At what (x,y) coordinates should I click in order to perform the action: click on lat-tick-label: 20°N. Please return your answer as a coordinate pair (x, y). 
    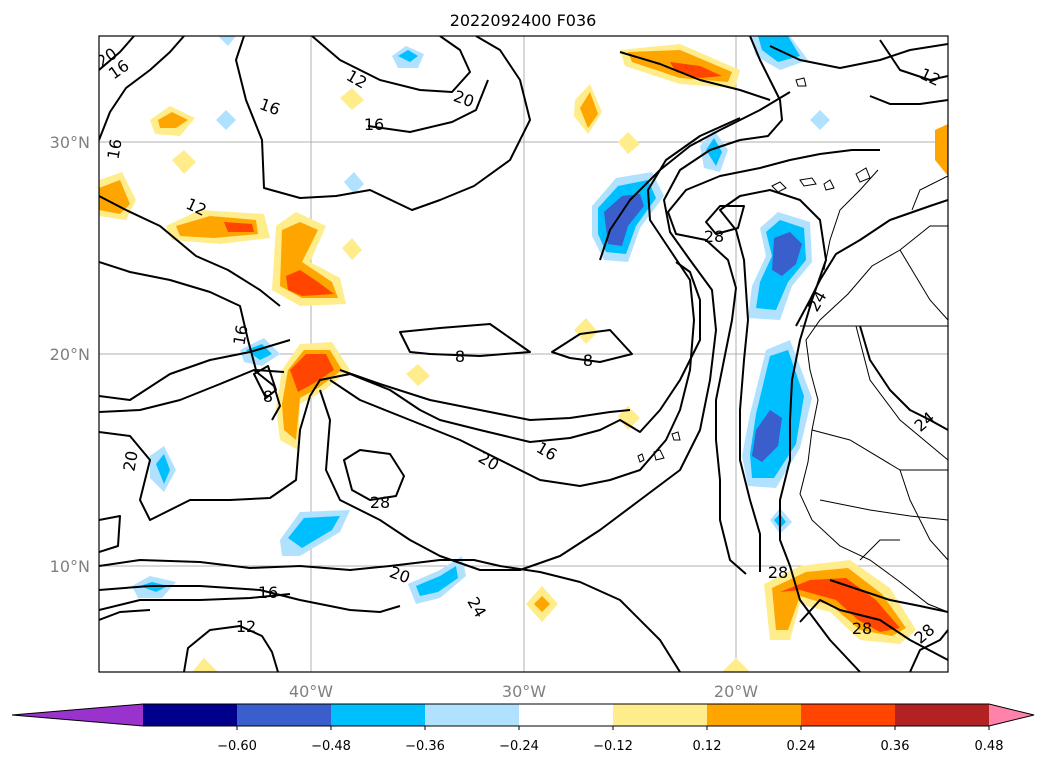
    Looking at the image, I should click on (70, 354).